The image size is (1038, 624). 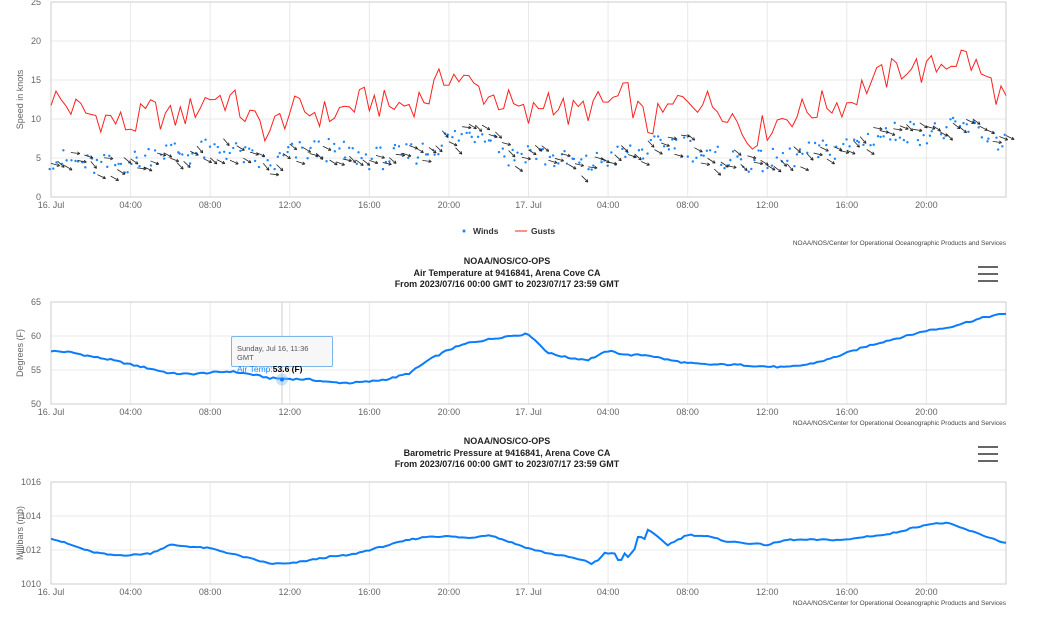 I want to click on chart-menu-button-temperature, so click(x=988, y=274).